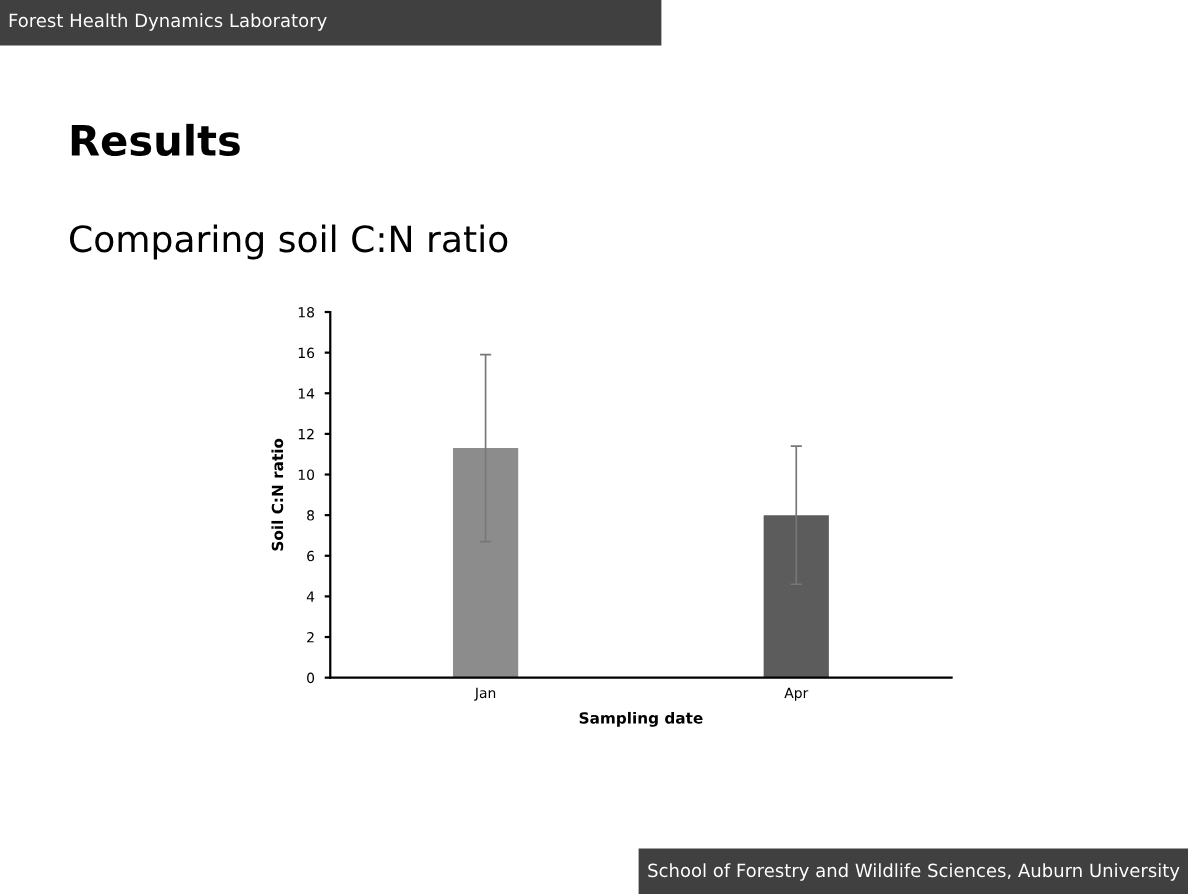 Image resolution: width=1188 pixels, height=894 pixels. I want to click on text: School of Forestry and Wildlife Sciences, Auburn University, so click(914, 872).